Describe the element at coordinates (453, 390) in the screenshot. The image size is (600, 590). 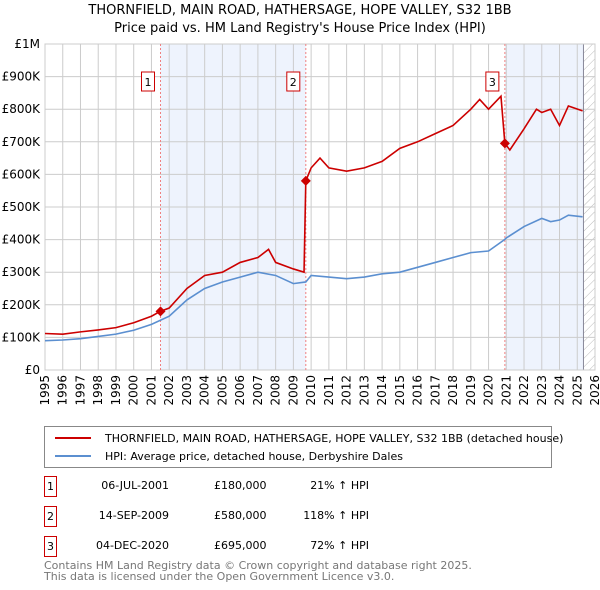
I see `x-tick-label: 2018` at that location.